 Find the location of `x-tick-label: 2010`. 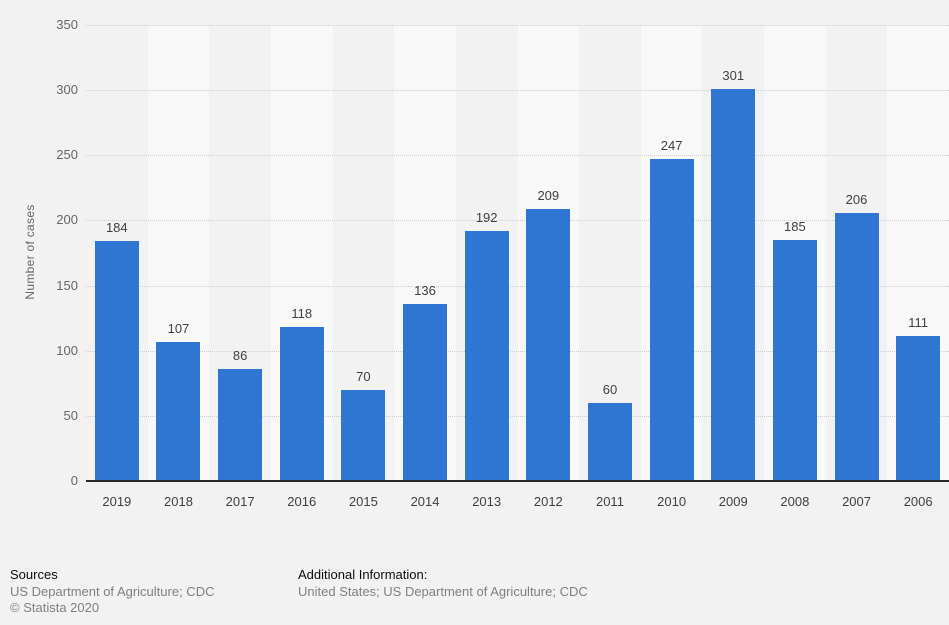

x-tick-label: 2010 is located at coordinates (672, 501).